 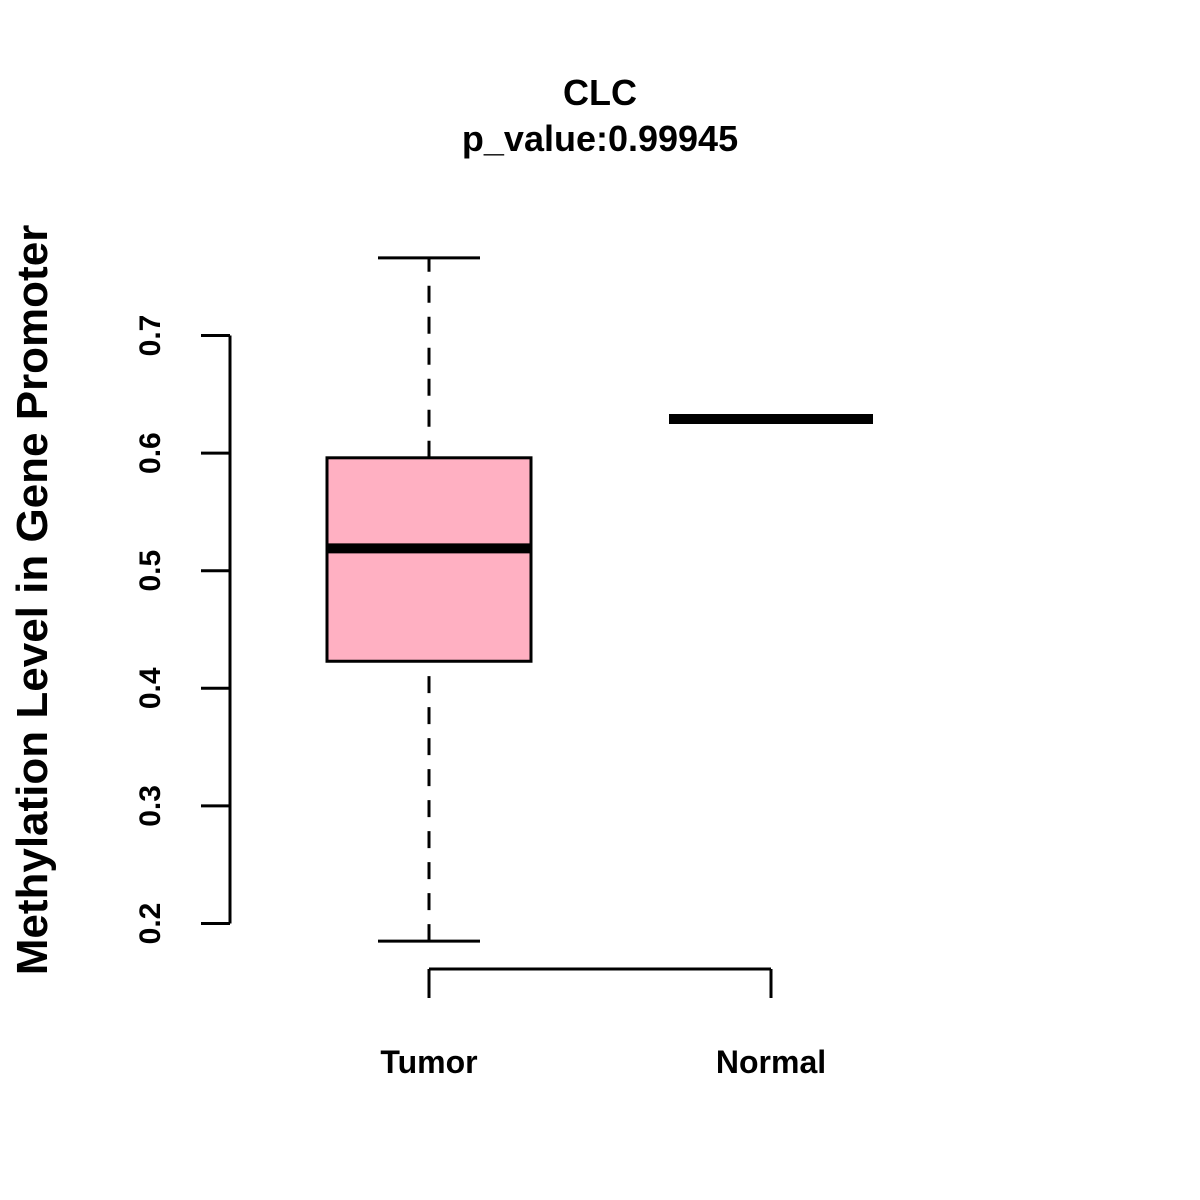 I want to click on y-tick-label-3: 0.5, so click(x=150, y=571).